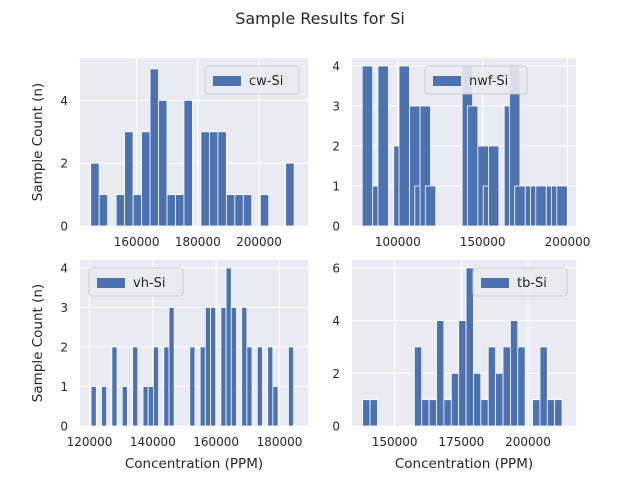  I want to click on y-tick-label: 1, so click(336, 187).